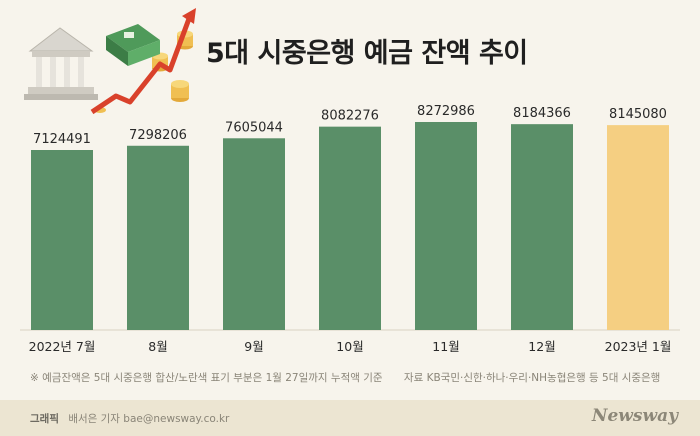 This screenshot has height=436, width=700. Describe the element at coordinates (638, 114) in the screenshot. I see `data-label-6: 8145080` at that location.